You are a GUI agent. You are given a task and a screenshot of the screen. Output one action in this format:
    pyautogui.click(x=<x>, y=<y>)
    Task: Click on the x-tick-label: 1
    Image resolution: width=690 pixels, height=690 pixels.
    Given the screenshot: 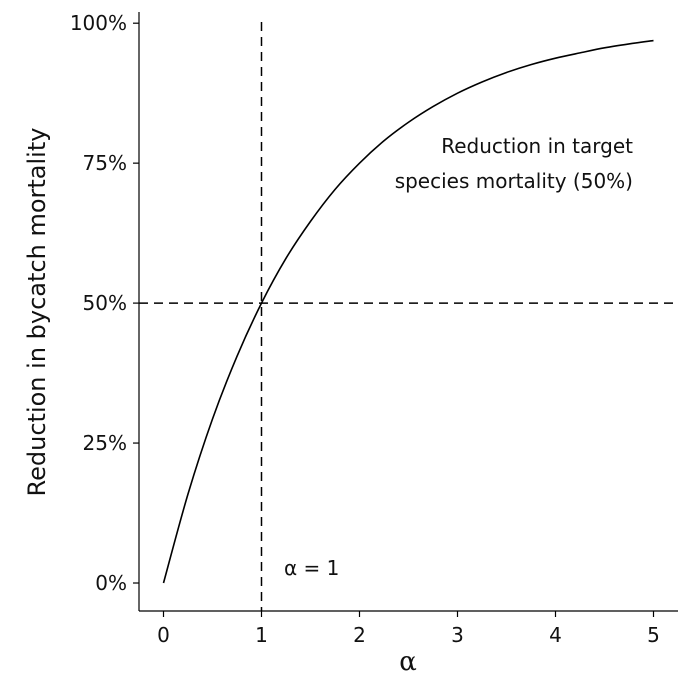 What is the action you would take?
    pyautogui.click(x=261, y=635)
    